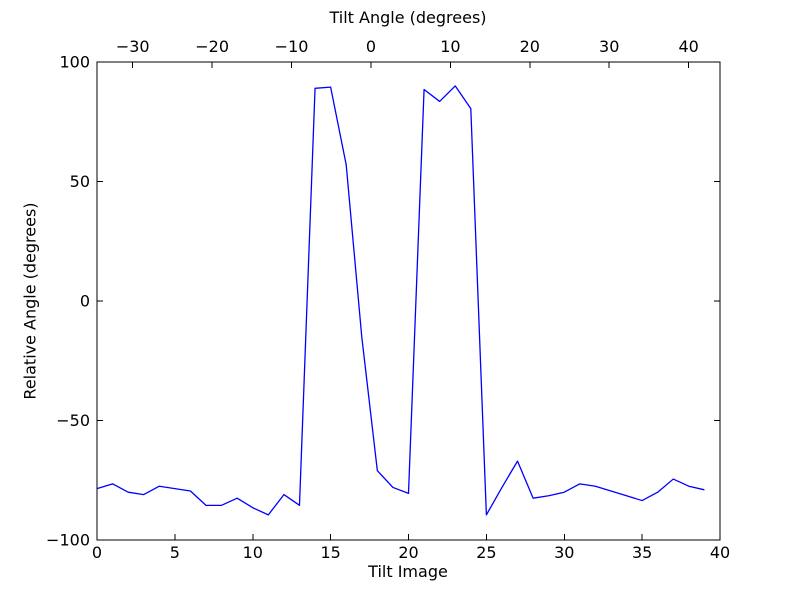 The image size is (800, 600). I want to click on top-tick-label: −20, so click(212, 46).